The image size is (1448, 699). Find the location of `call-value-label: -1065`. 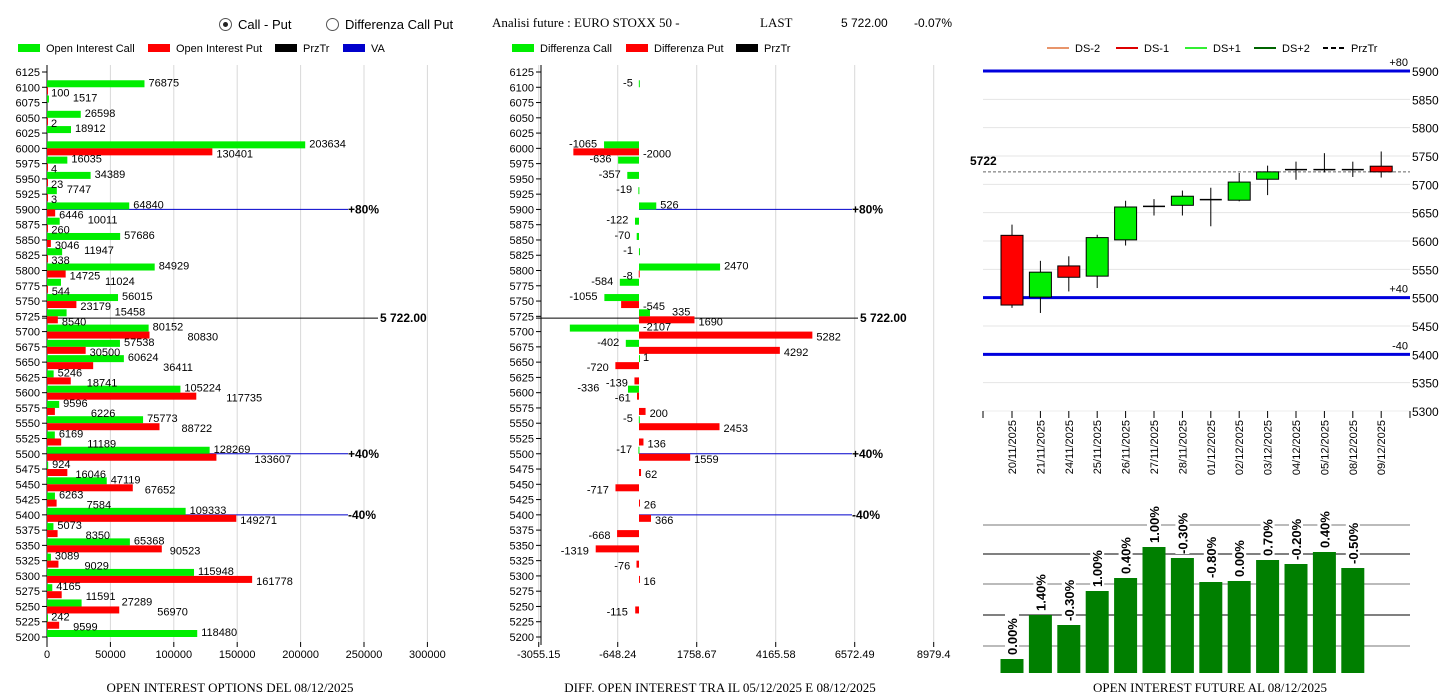

call-value-label: -1065 is located at coordinates (583, 144).